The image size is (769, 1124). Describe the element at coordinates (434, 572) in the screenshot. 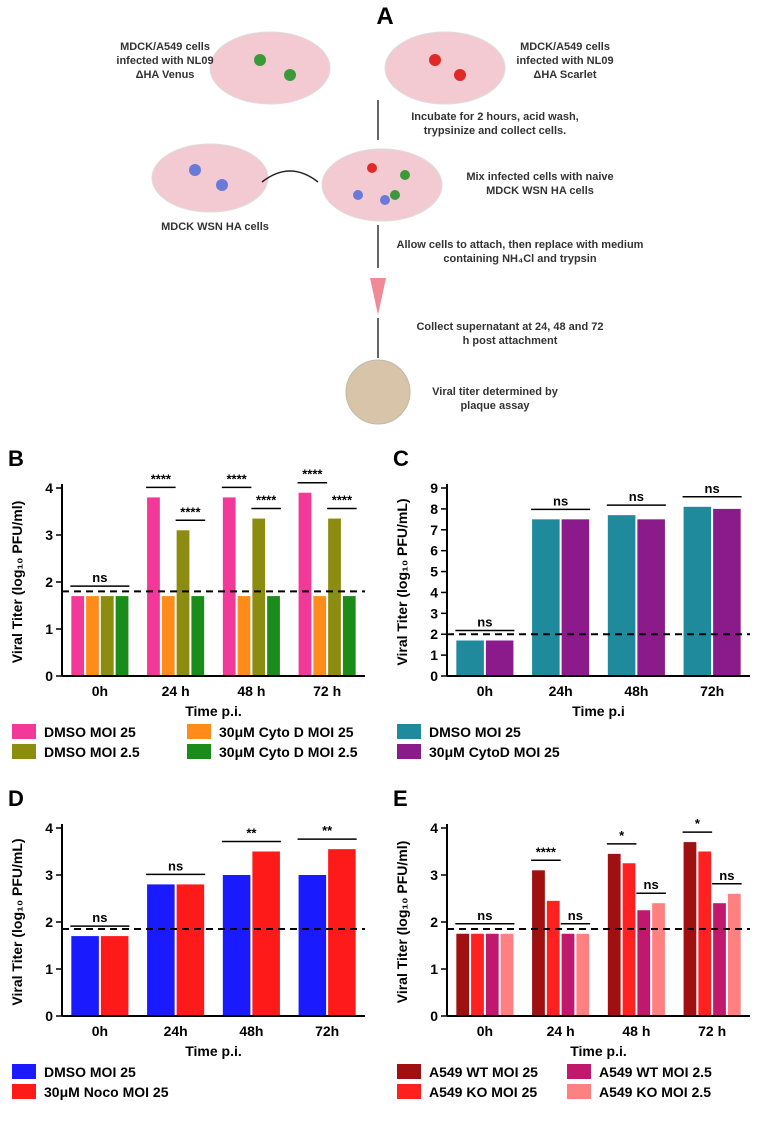

I see `y-tick-label: 5` at that location.